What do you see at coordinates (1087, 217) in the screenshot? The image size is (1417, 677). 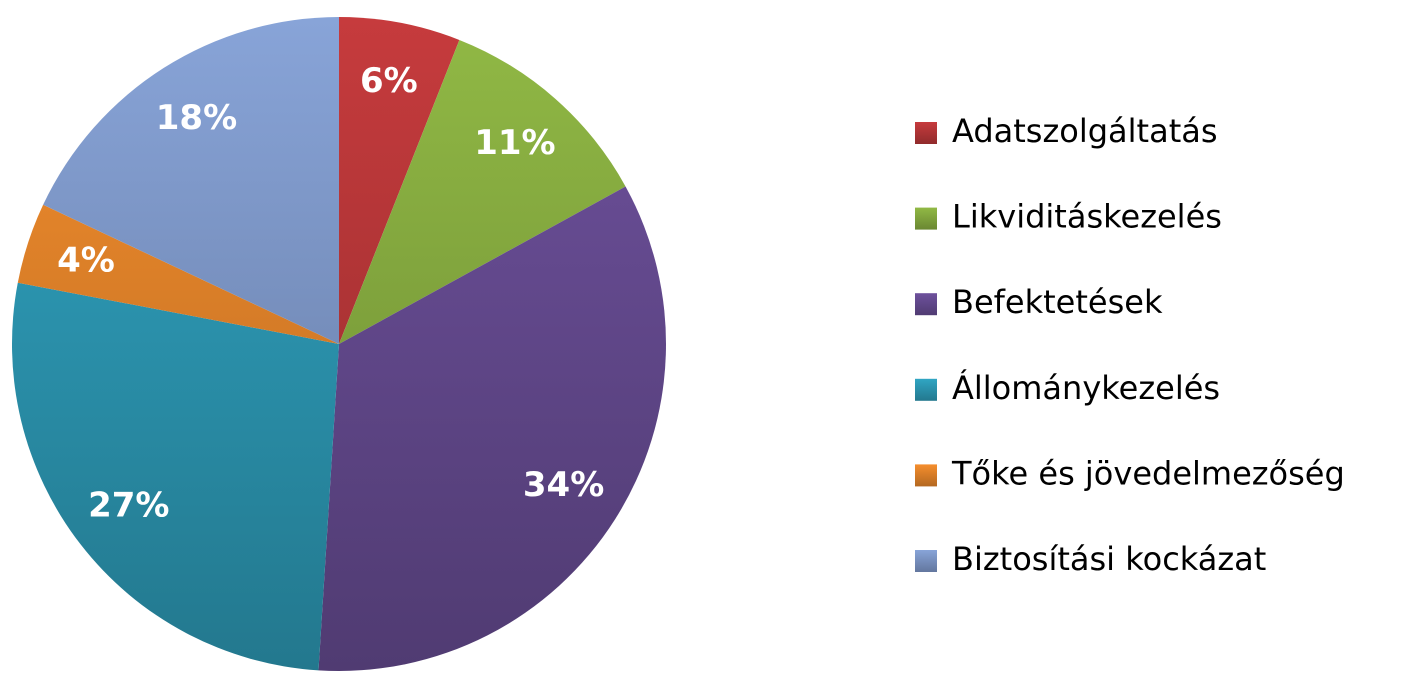 I see `legend-label: Likviditáskezelés` at bounding box center [1087, 217].